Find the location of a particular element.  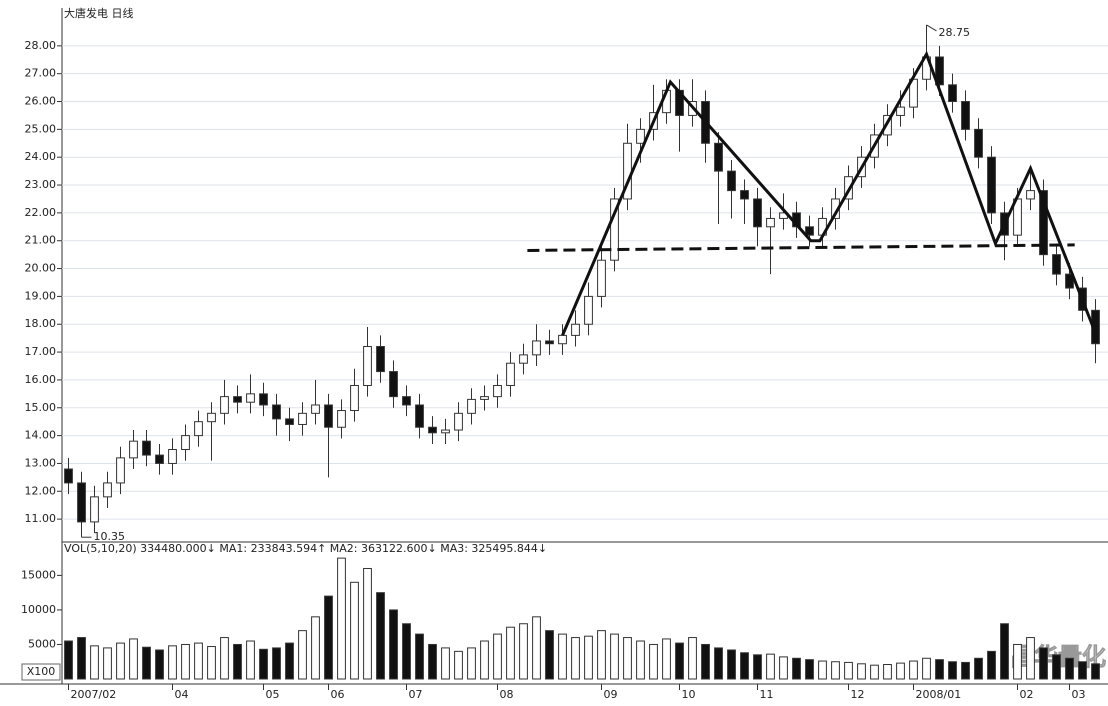

y-tick-label: 19.00 is located at coordinates (41, 295).